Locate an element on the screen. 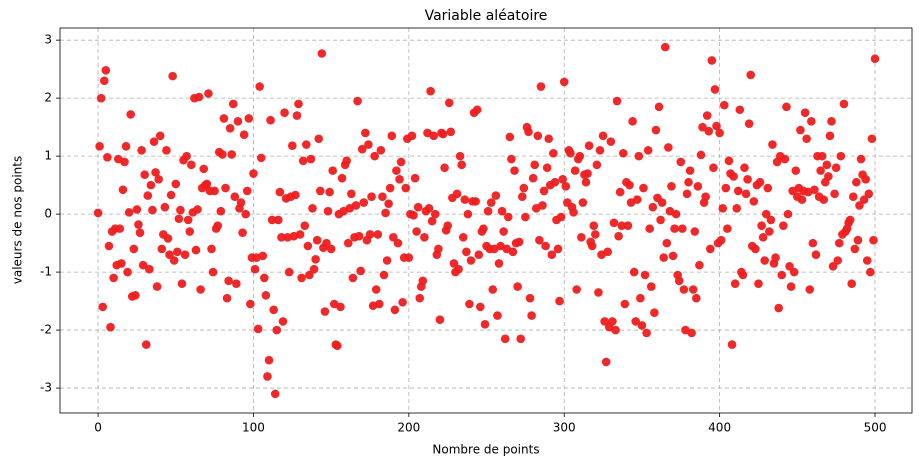 Image resolution: width=919 pixels, height=465 pixels. y-tick-label: 3 is located at coordinates (48, 40).